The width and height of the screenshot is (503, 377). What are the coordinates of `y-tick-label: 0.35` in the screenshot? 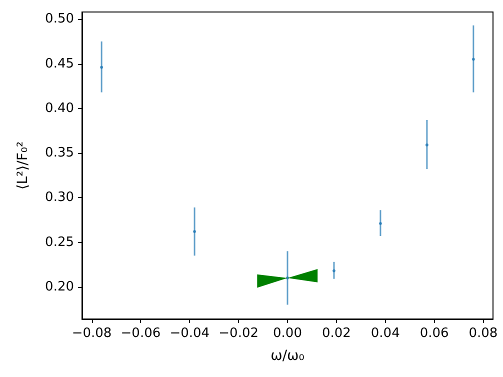 It's located at (59, 153).